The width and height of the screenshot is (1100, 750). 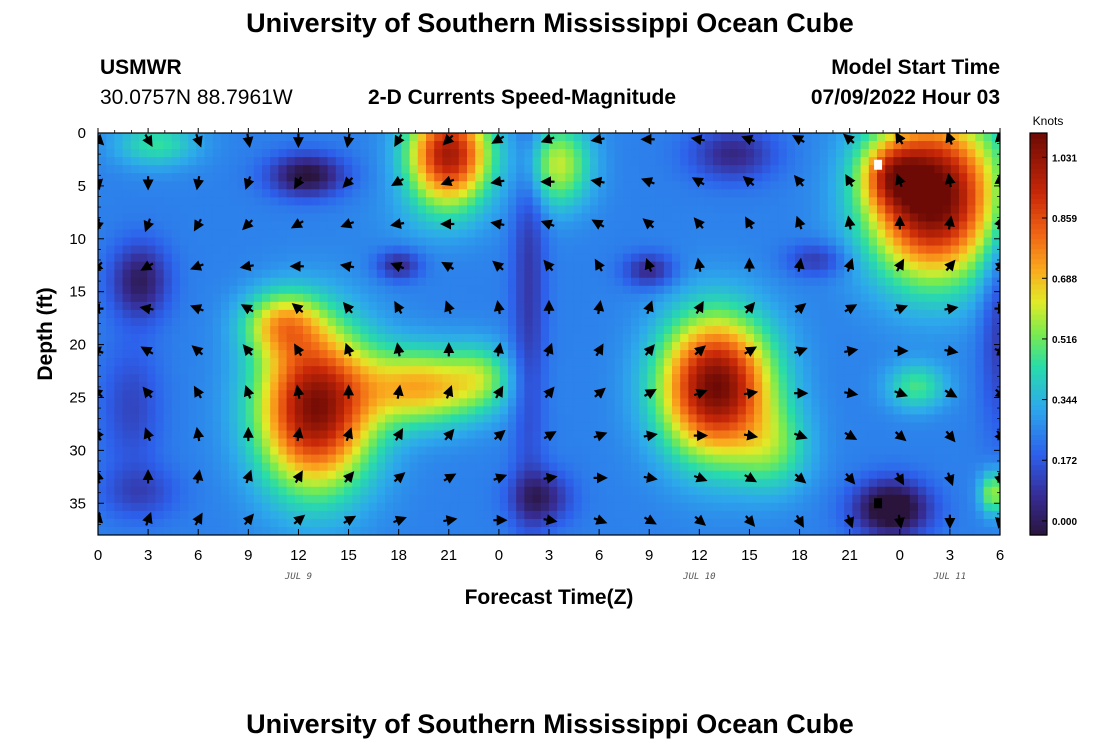 What do you see at coordinates (905, 97) in the screenshot?
I see `model-start-time: 07/09/2022 Hour 03` at bounding box center [905, 97].